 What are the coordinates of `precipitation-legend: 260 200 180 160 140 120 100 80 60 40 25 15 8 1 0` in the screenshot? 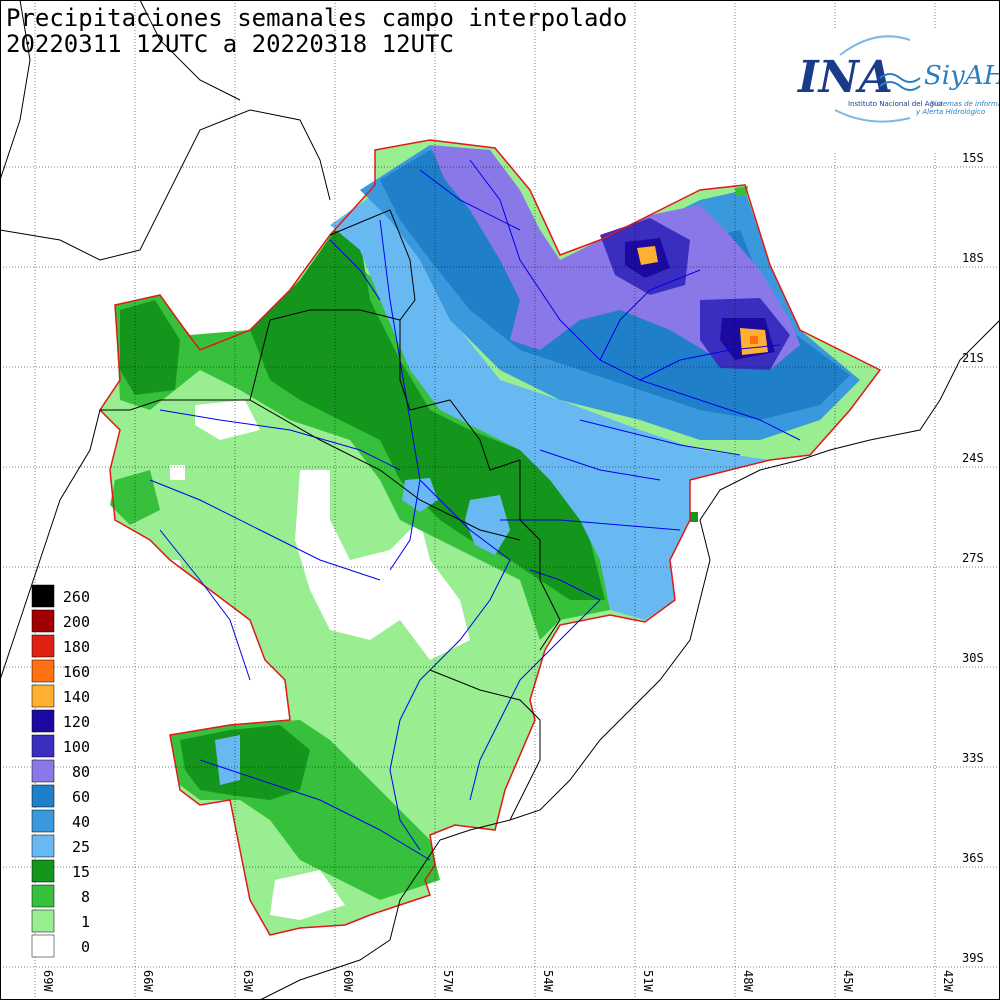 It's located at (60, 771).